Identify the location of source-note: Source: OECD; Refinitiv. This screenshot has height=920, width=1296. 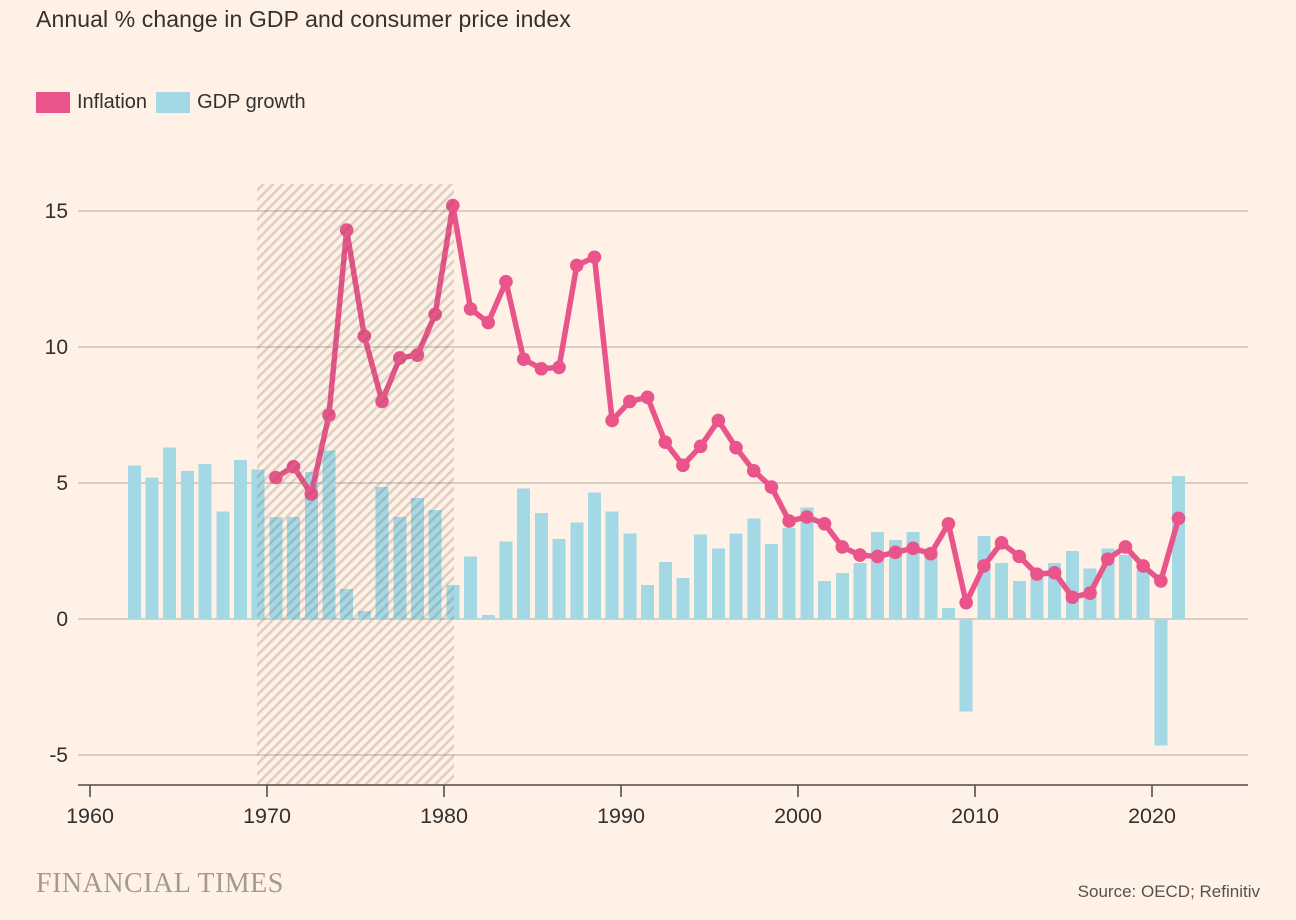
(1168, 891).